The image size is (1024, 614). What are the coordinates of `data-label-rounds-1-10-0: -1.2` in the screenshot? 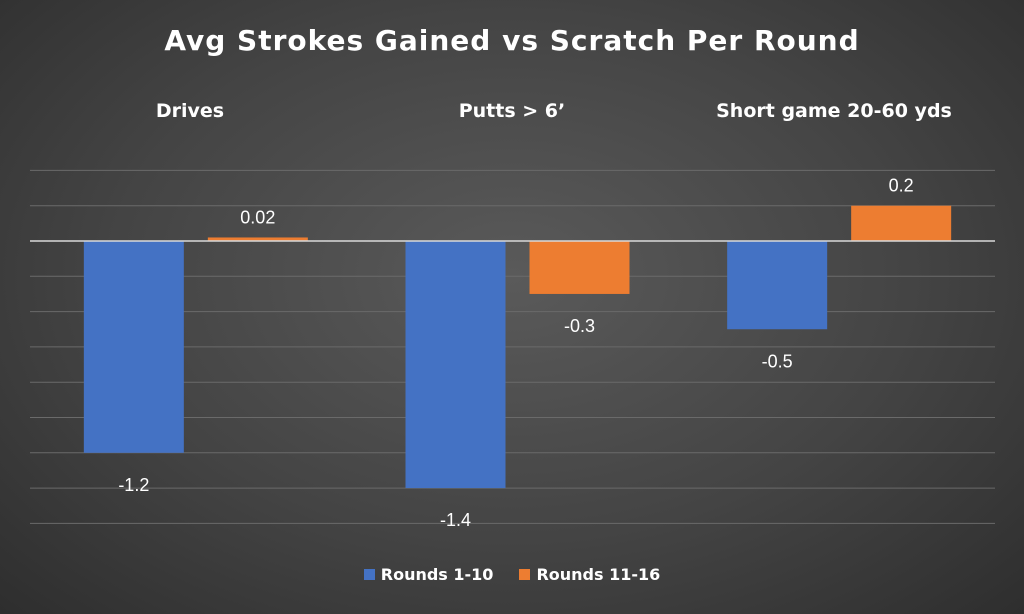 It's located at (133, 485).